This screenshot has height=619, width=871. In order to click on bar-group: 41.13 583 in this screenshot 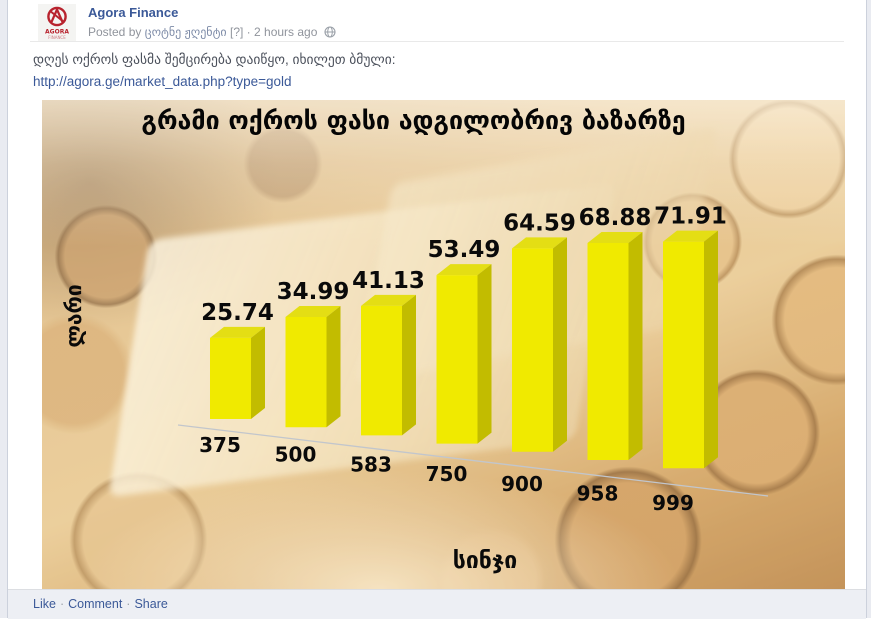, I will do `click(387, 372)`.